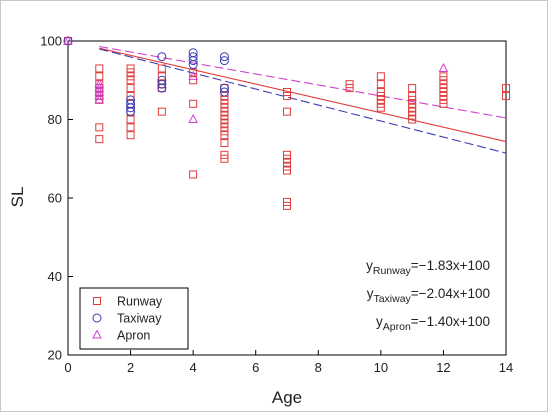 The width and height of the screenshot is (550, 418). Describe the element at coordinates (51, 41) in the screenshot. I see `y-tick-label: 100` at that location.